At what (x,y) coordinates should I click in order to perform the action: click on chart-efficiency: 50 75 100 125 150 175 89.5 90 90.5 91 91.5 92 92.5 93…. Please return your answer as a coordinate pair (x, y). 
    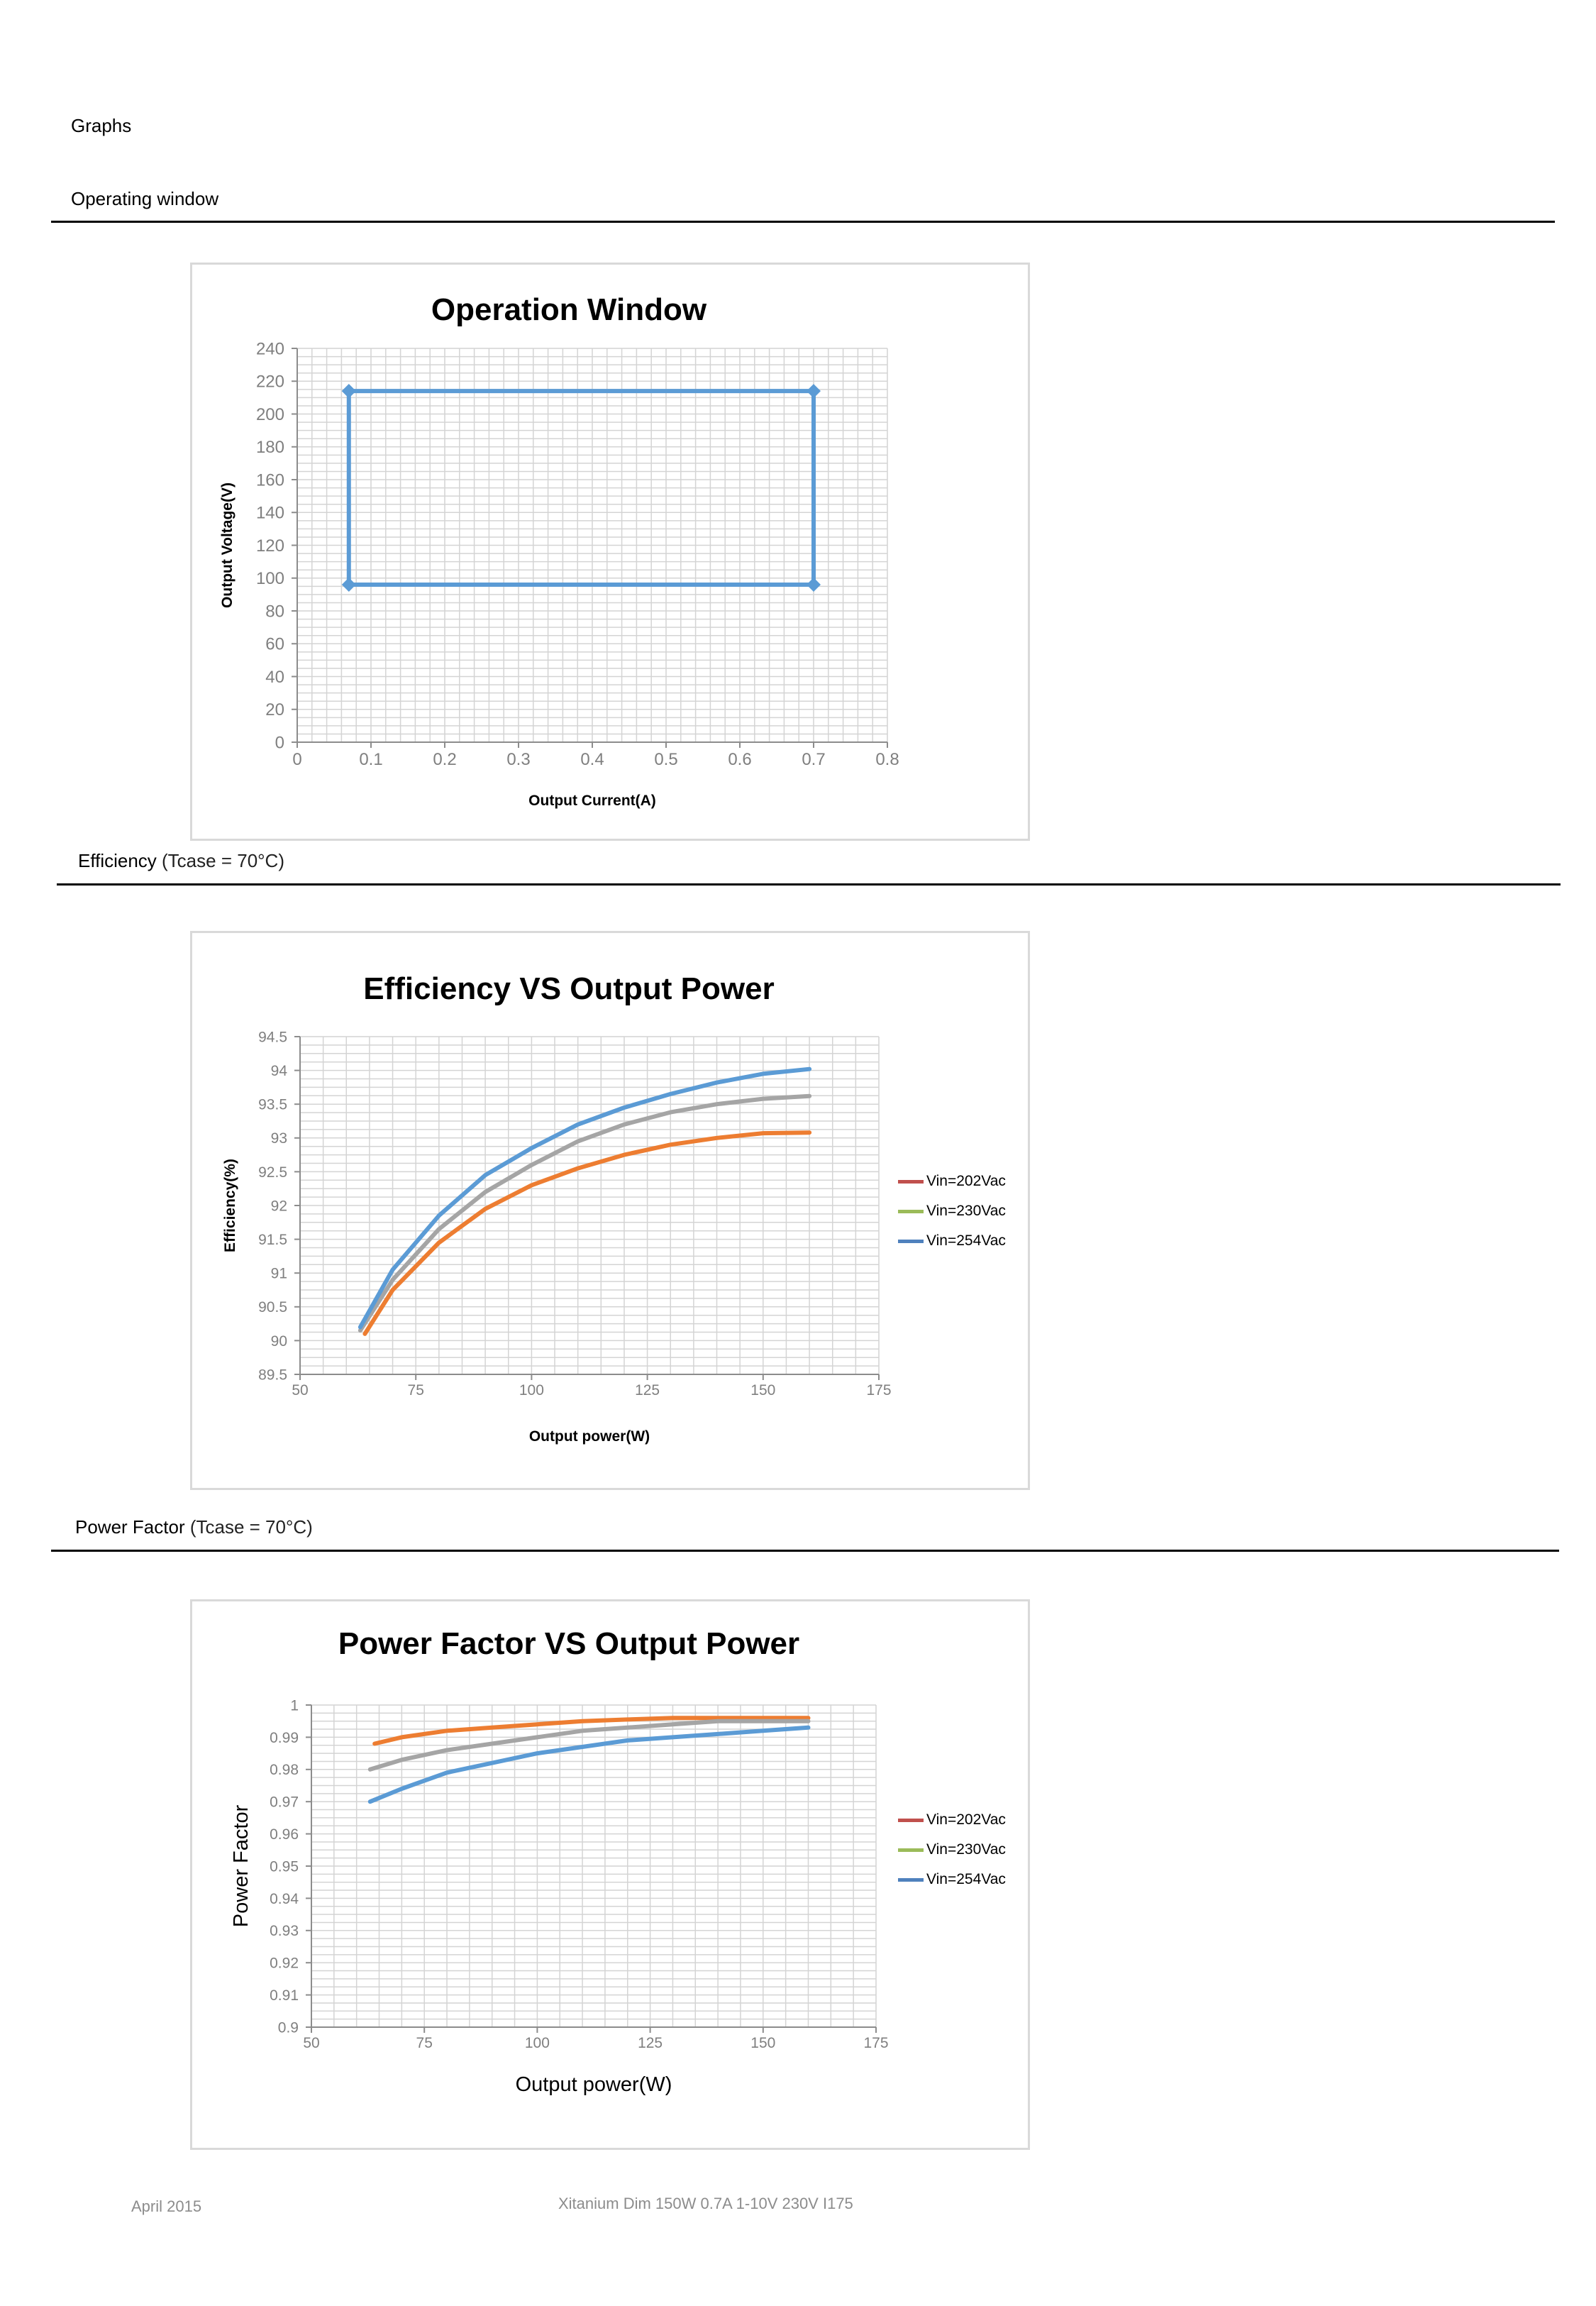
    Looking at the image, I should click on (610, 1210).